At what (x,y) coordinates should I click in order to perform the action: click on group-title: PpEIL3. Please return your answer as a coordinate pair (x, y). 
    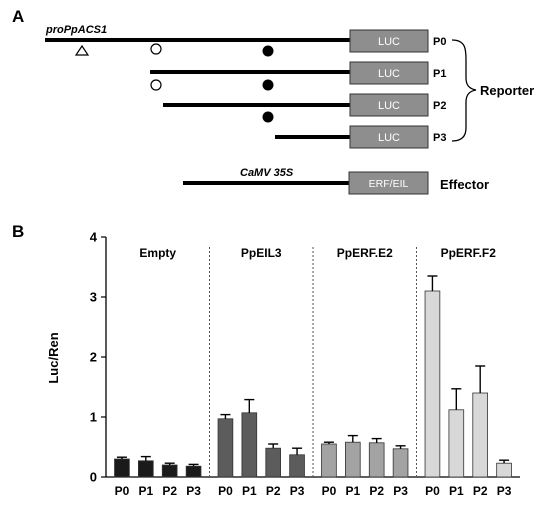
    Looking at the image, I should click on (261, 253).